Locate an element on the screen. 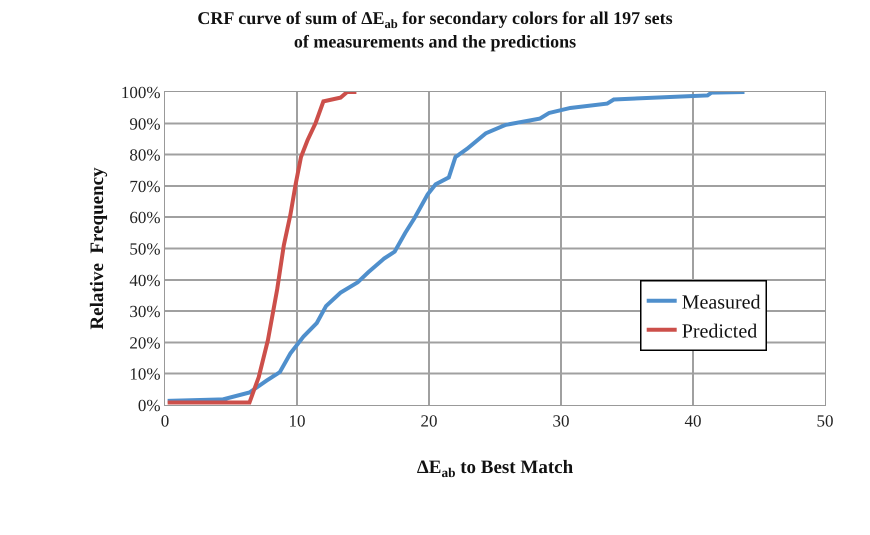 This screenshot has height=535, width=870. x-tick-label: 10 is located at coordinates (297, 420).